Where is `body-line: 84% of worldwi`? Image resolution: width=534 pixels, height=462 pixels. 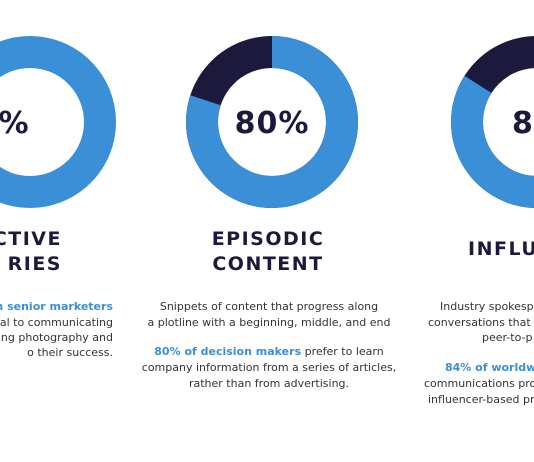
body-line: 84% of worldwi is located at coordinates (489, 367).